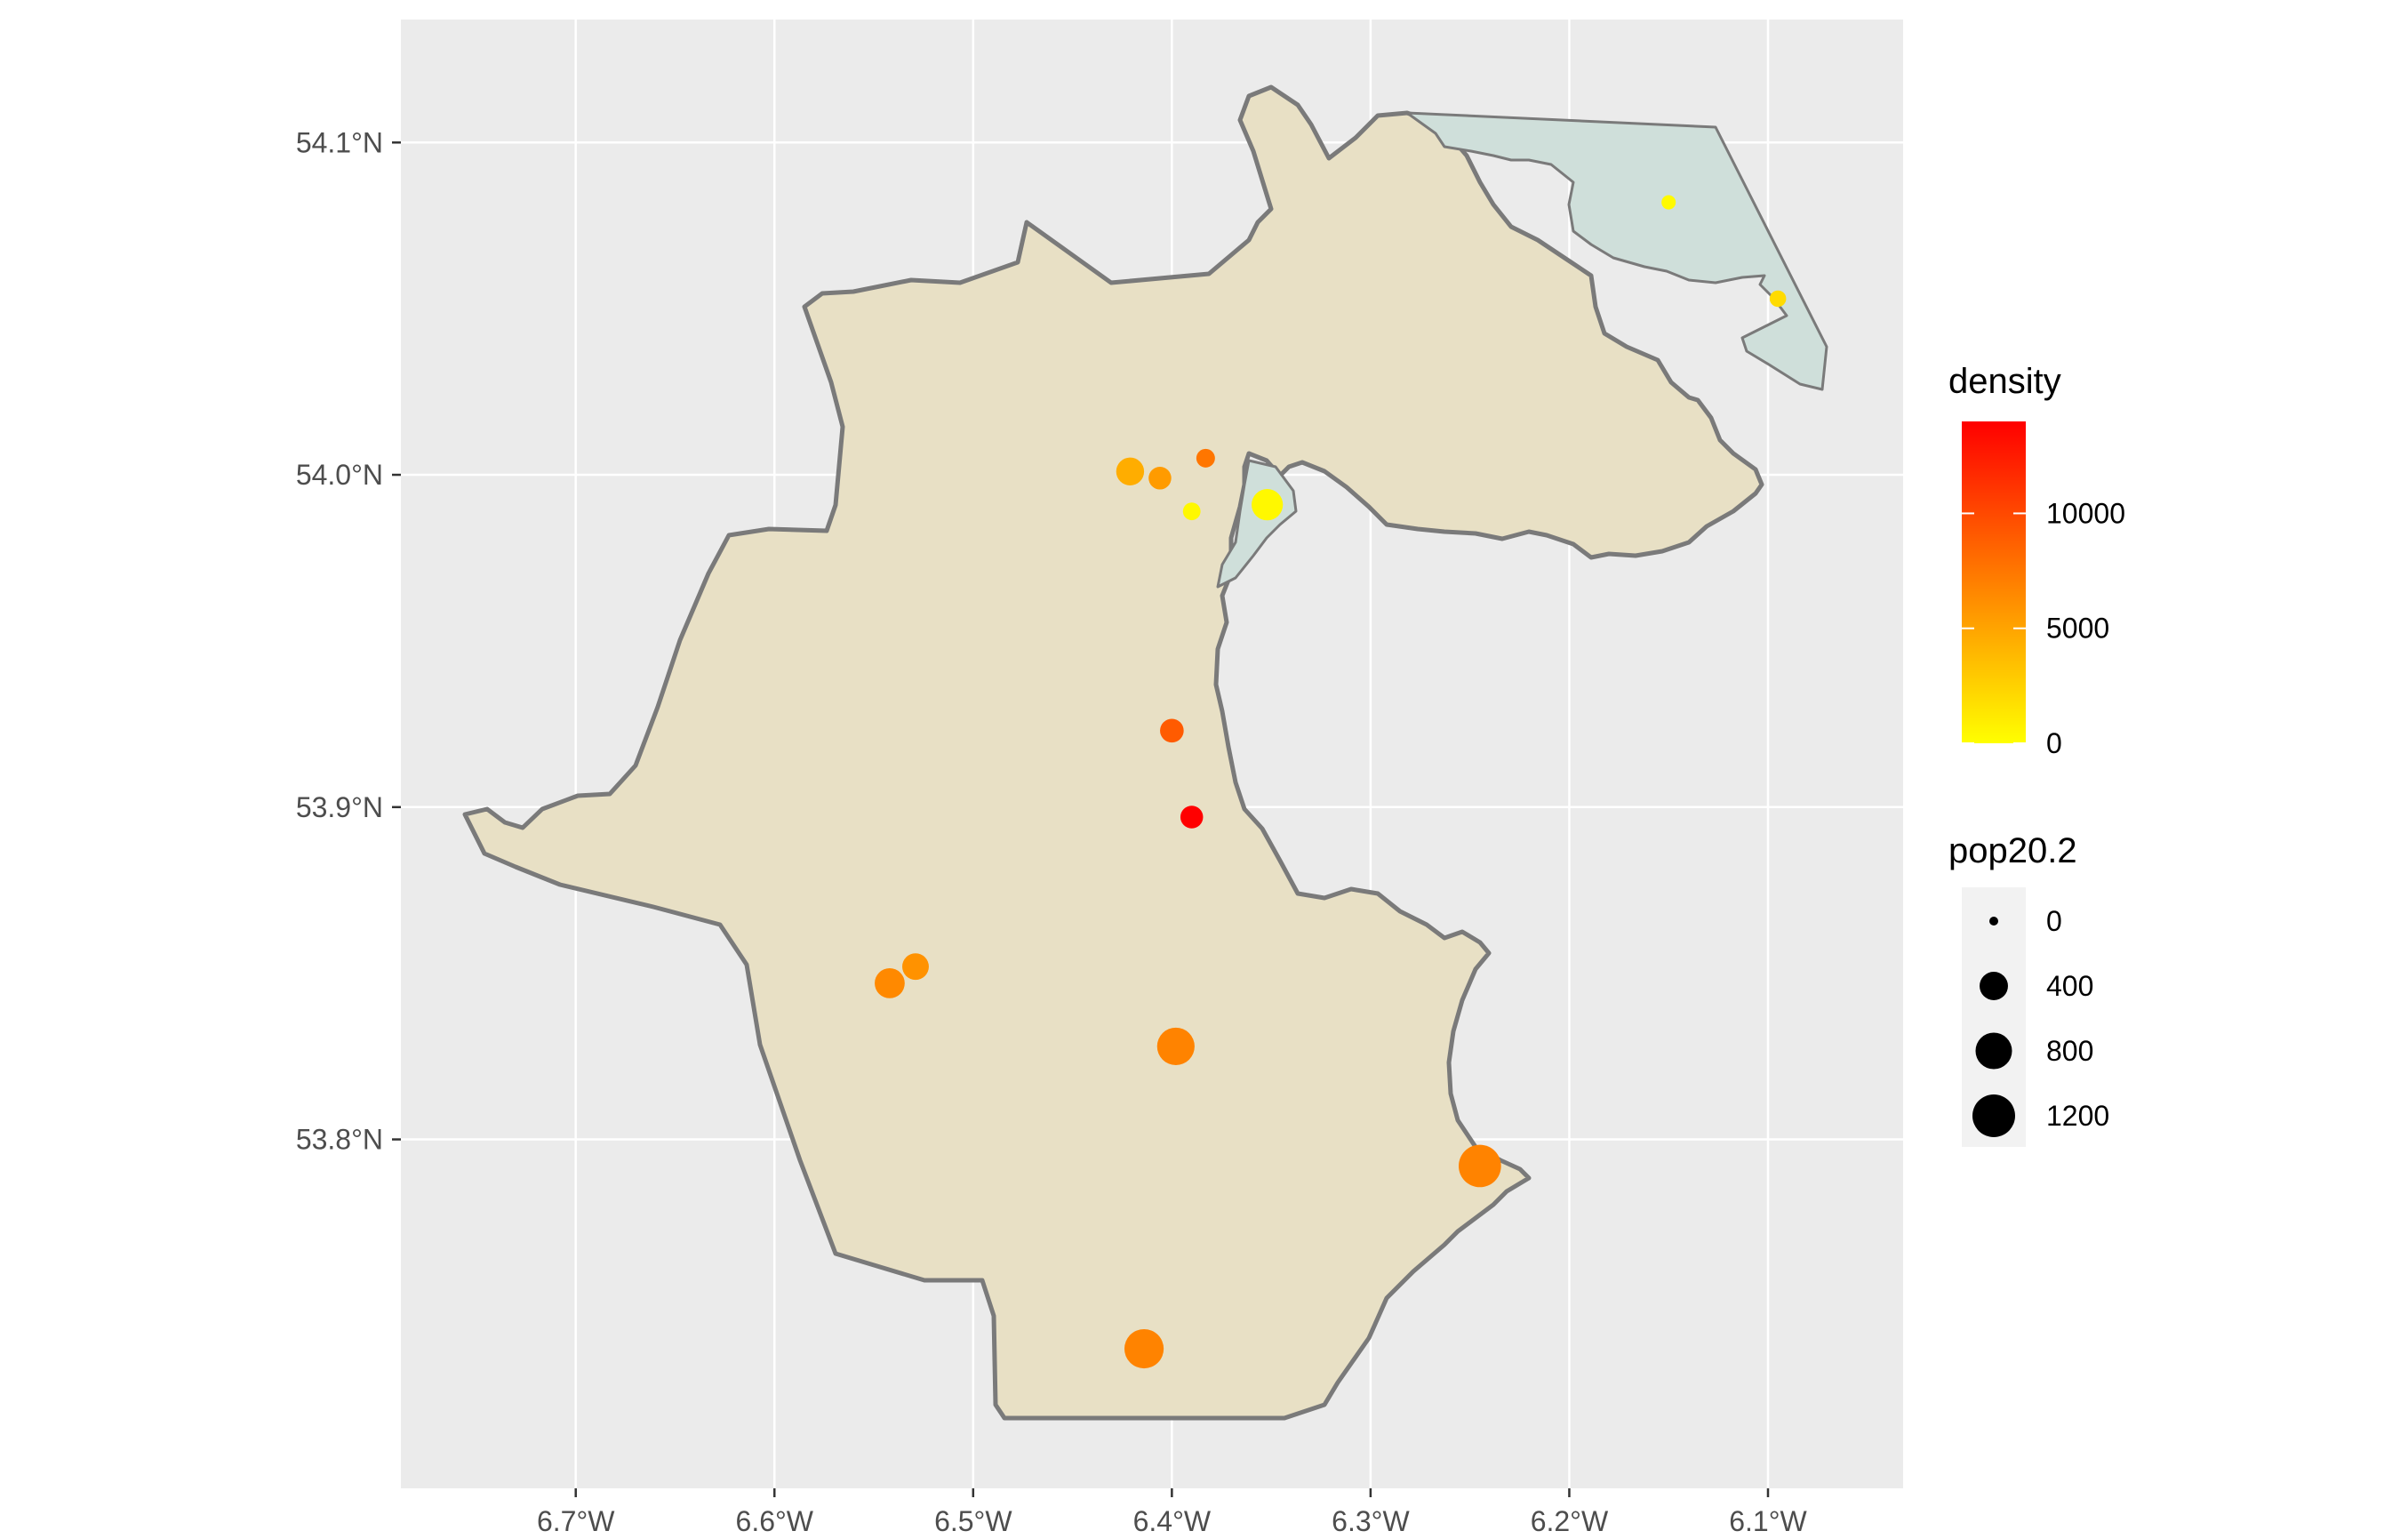 The height and width of the screenshot is (1539, 2408). I want to click on y-tick-label: 53.9°N, so click(339, 807).